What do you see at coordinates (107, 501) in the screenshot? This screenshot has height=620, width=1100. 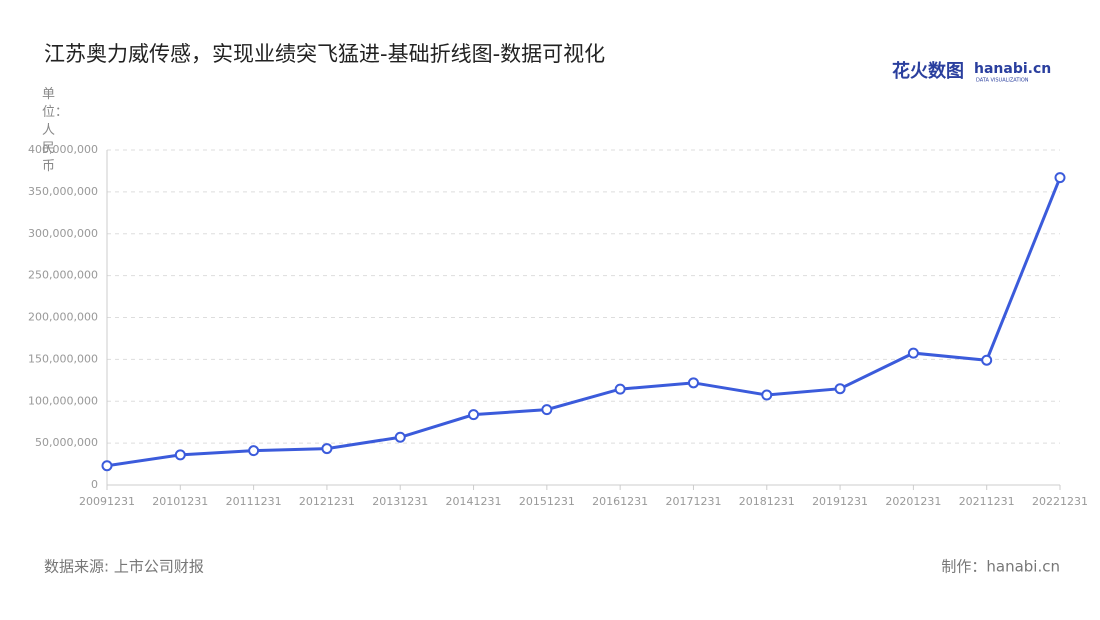 I see `x-tick-label: 20091231` at bounding box center [107, 501].